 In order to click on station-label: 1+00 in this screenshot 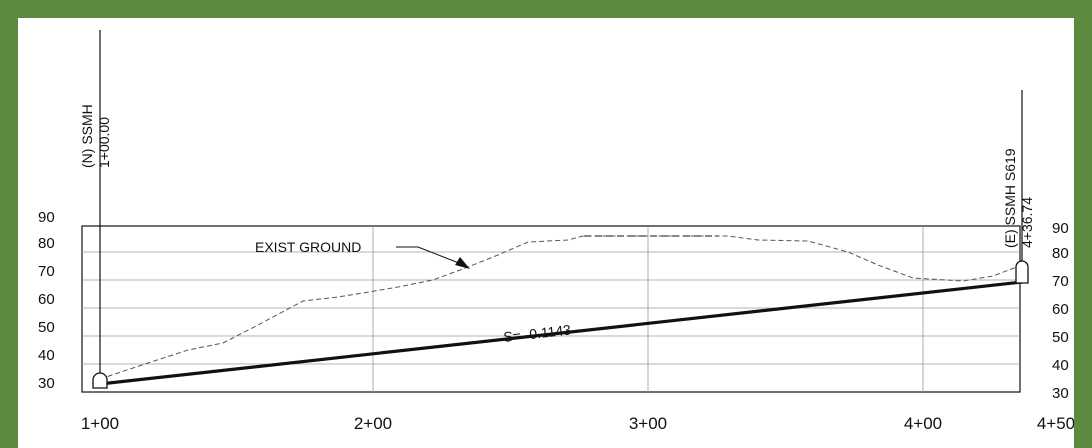, I will do `click(100, 423)`.